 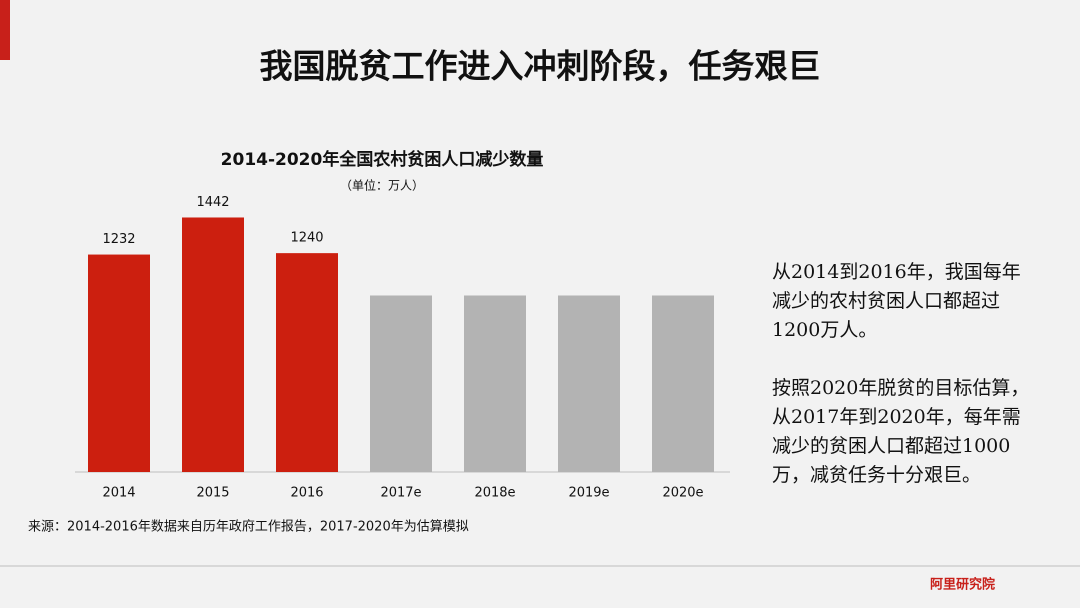 I want to click on text-line: 万，减贫任务十分艰巨。, so click(x=877, y=475).